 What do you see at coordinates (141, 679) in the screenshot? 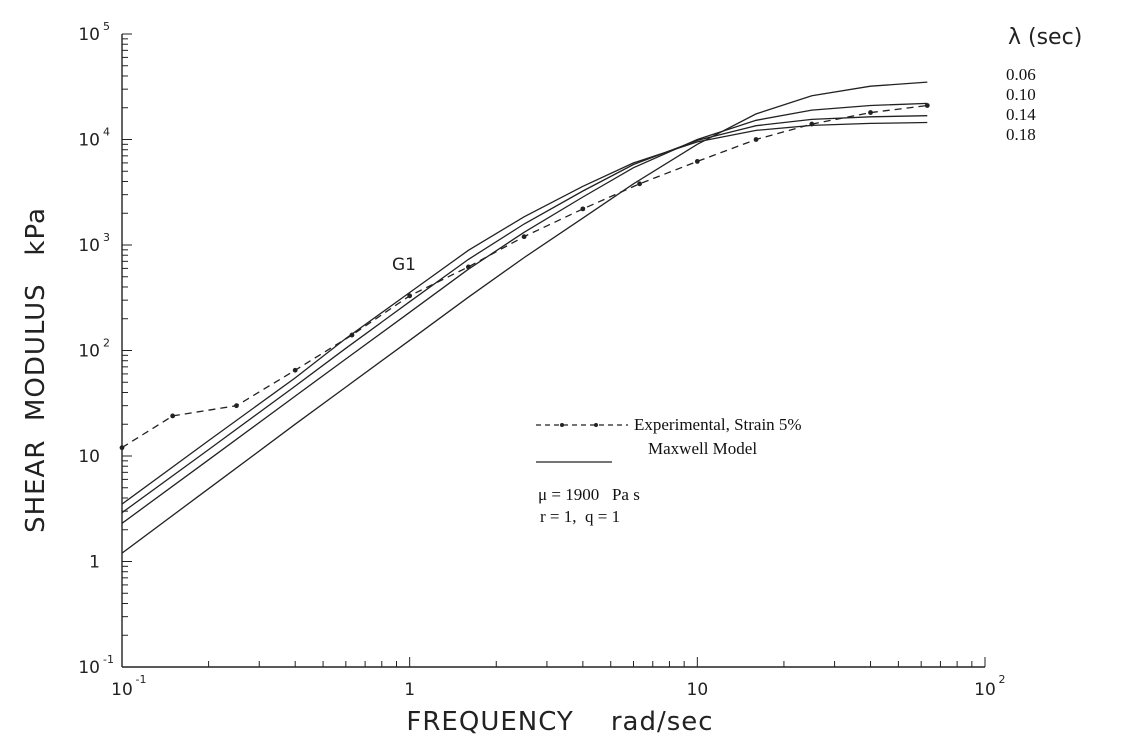
I see `x-tick-exponent: -1` at bounding box center [141, 679].